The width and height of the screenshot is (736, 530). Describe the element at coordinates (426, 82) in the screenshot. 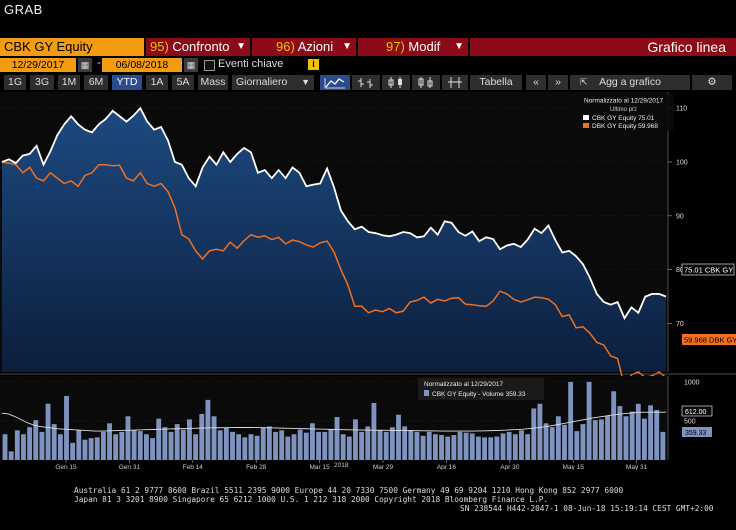

I see `mountain-chart-icon` at that location.